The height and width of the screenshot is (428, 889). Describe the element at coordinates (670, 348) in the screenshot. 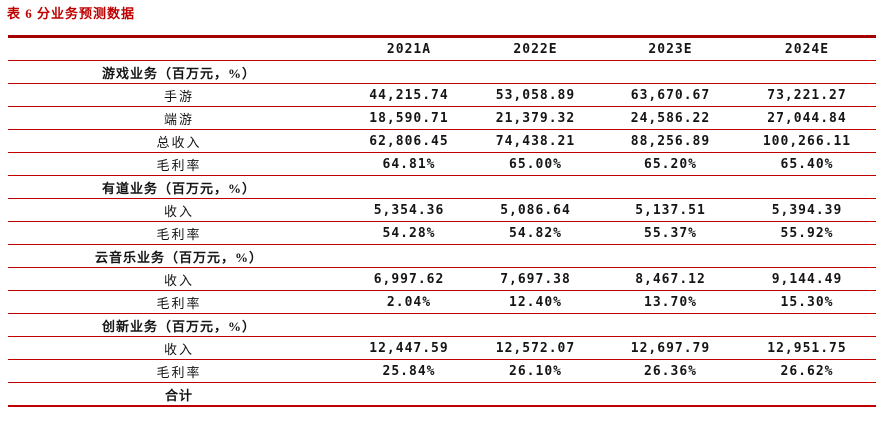

I see `cell-value: 12,697.79` at that location.